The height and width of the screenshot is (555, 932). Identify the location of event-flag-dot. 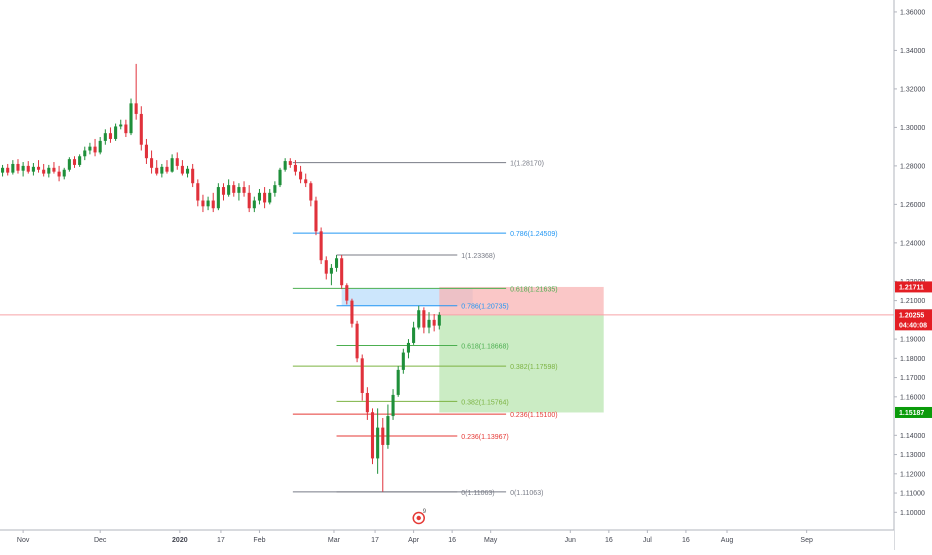
(418, 518).